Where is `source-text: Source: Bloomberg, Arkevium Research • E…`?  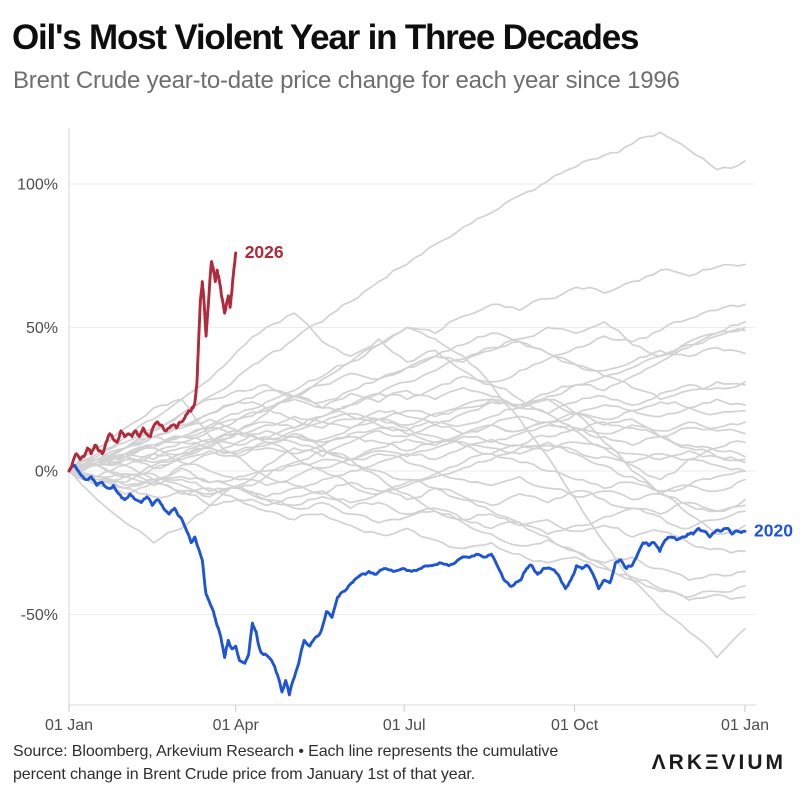 source-text: Source: Bloomberg, Arkevium Research • E… is located at coordinates (285, 763).